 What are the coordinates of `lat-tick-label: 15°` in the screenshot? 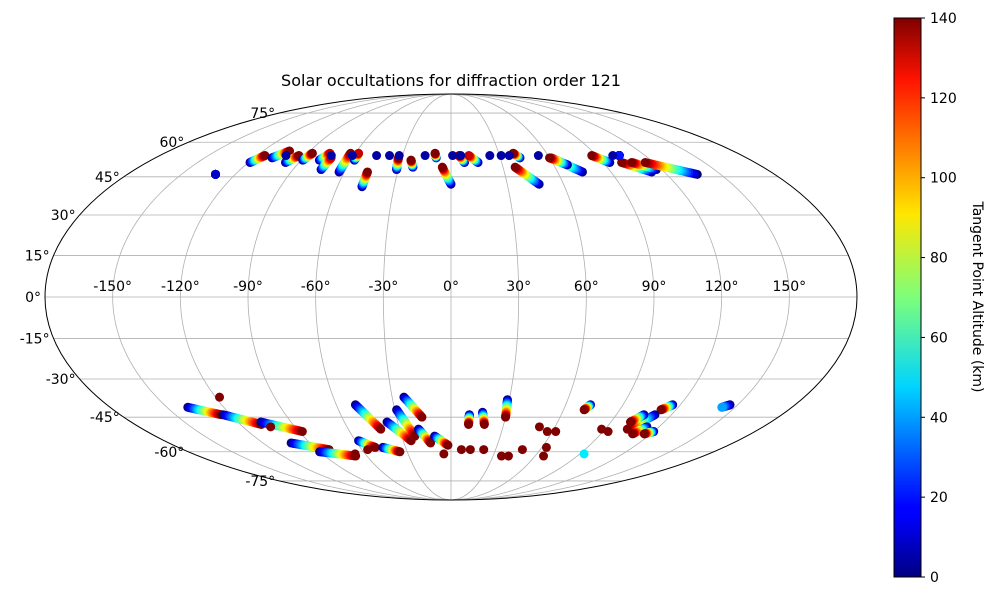 It's located at (37, 256).